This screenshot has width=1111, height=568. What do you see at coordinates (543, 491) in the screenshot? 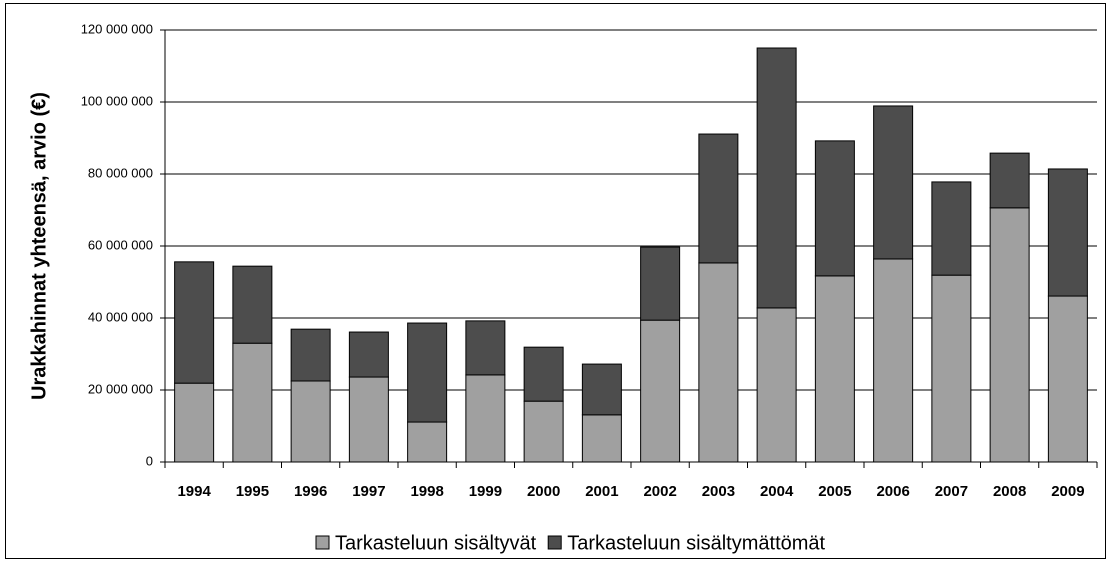
I see `x-tick-label: 2000` at bounding box center [543, 491].